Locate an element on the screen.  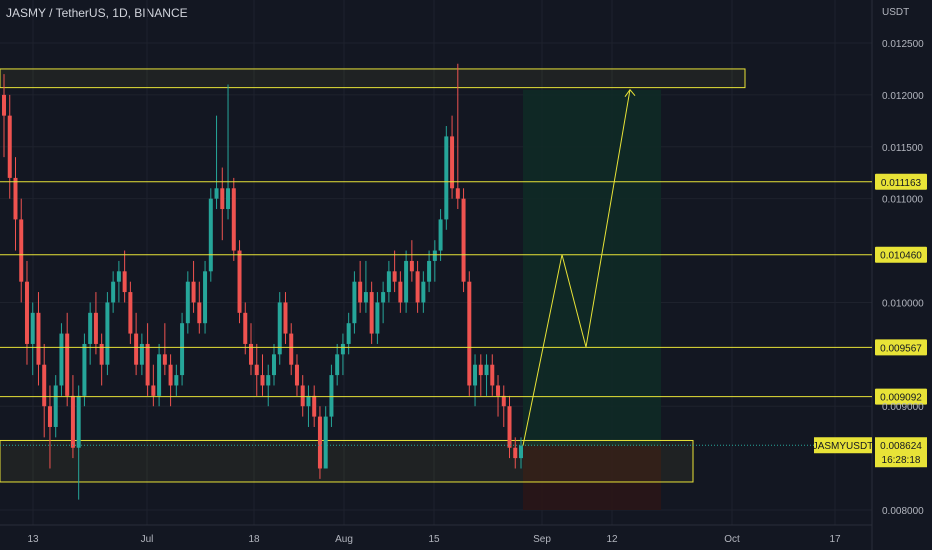
x-tick-label: Aug is located at coordinates (344, 539).